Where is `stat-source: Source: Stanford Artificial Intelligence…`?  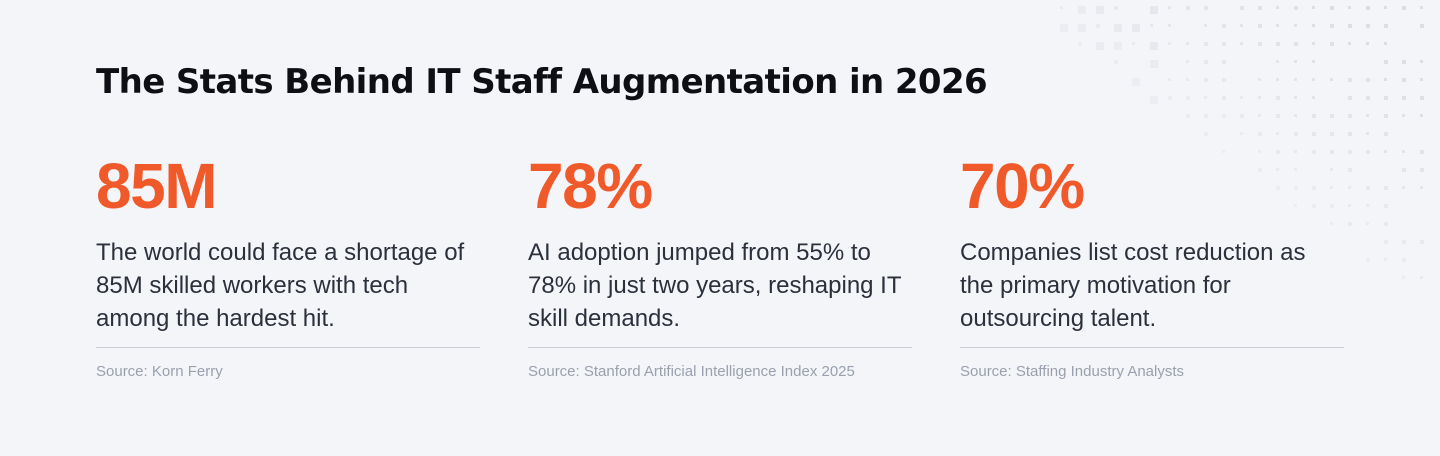
stat-source: Source: Stanford Artificial Intelligence… is located at coordinates (691, 371).